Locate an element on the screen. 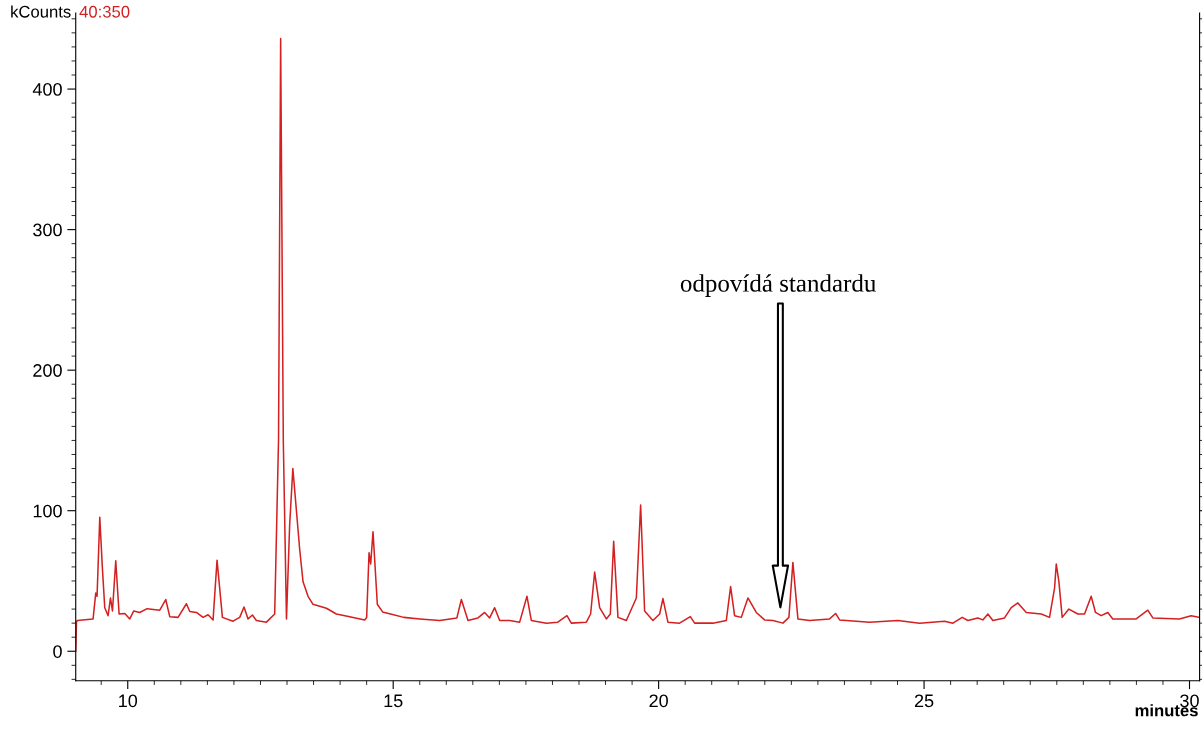 The image size is (1202, 732). x-tick-label: 15 is located at coordinates (393, 701).